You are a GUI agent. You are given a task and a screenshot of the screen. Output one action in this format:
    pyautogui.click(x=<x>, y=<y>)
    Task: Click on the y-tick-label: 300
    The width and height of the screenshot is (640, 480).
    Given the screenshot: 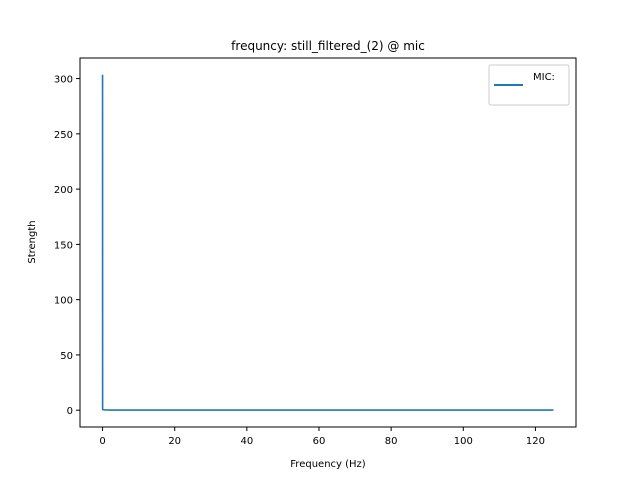 What is the action you would take?
    pyautogui.click(x=63, y=80)
    